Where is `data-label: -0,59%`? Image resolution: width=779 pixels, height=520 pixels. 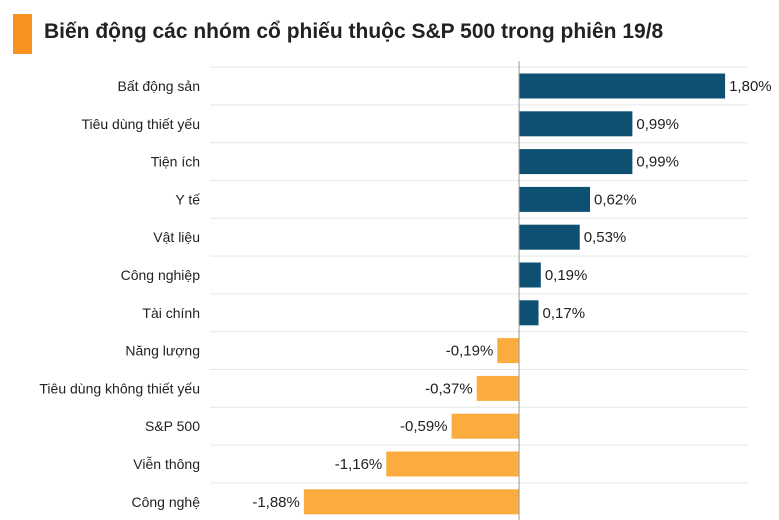 data-label: -0,59% is located at coordinates (424, 426).